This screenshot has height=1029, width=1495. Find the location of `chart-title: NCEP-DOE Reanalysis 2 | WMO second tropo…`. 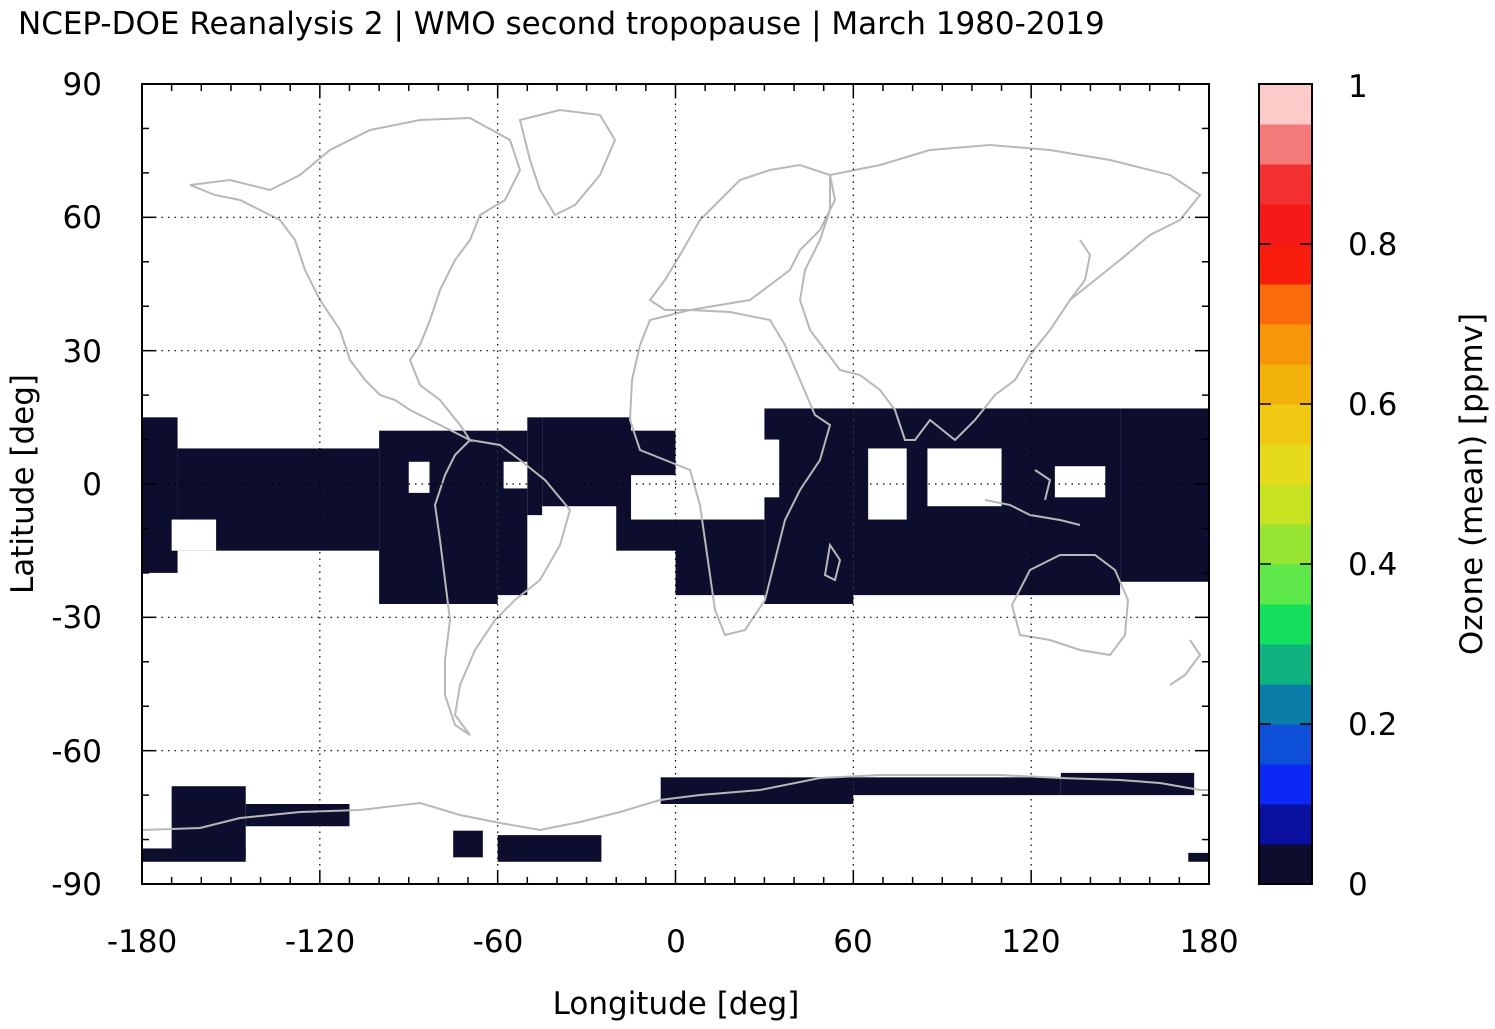

chart-title: NCEP-DOE Reanalysis 2 | WMO second tropo… is located at coordinates (561, 24).